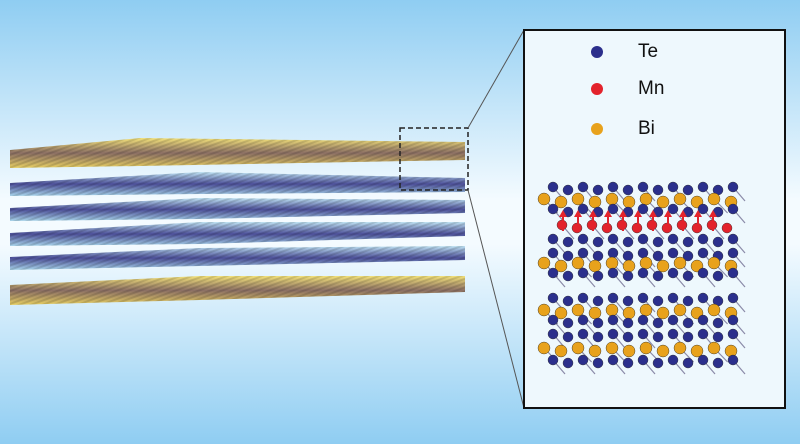 The height and width of the screenshot is (444, 800). I want to click on crystal-structure, so click(641, 278).